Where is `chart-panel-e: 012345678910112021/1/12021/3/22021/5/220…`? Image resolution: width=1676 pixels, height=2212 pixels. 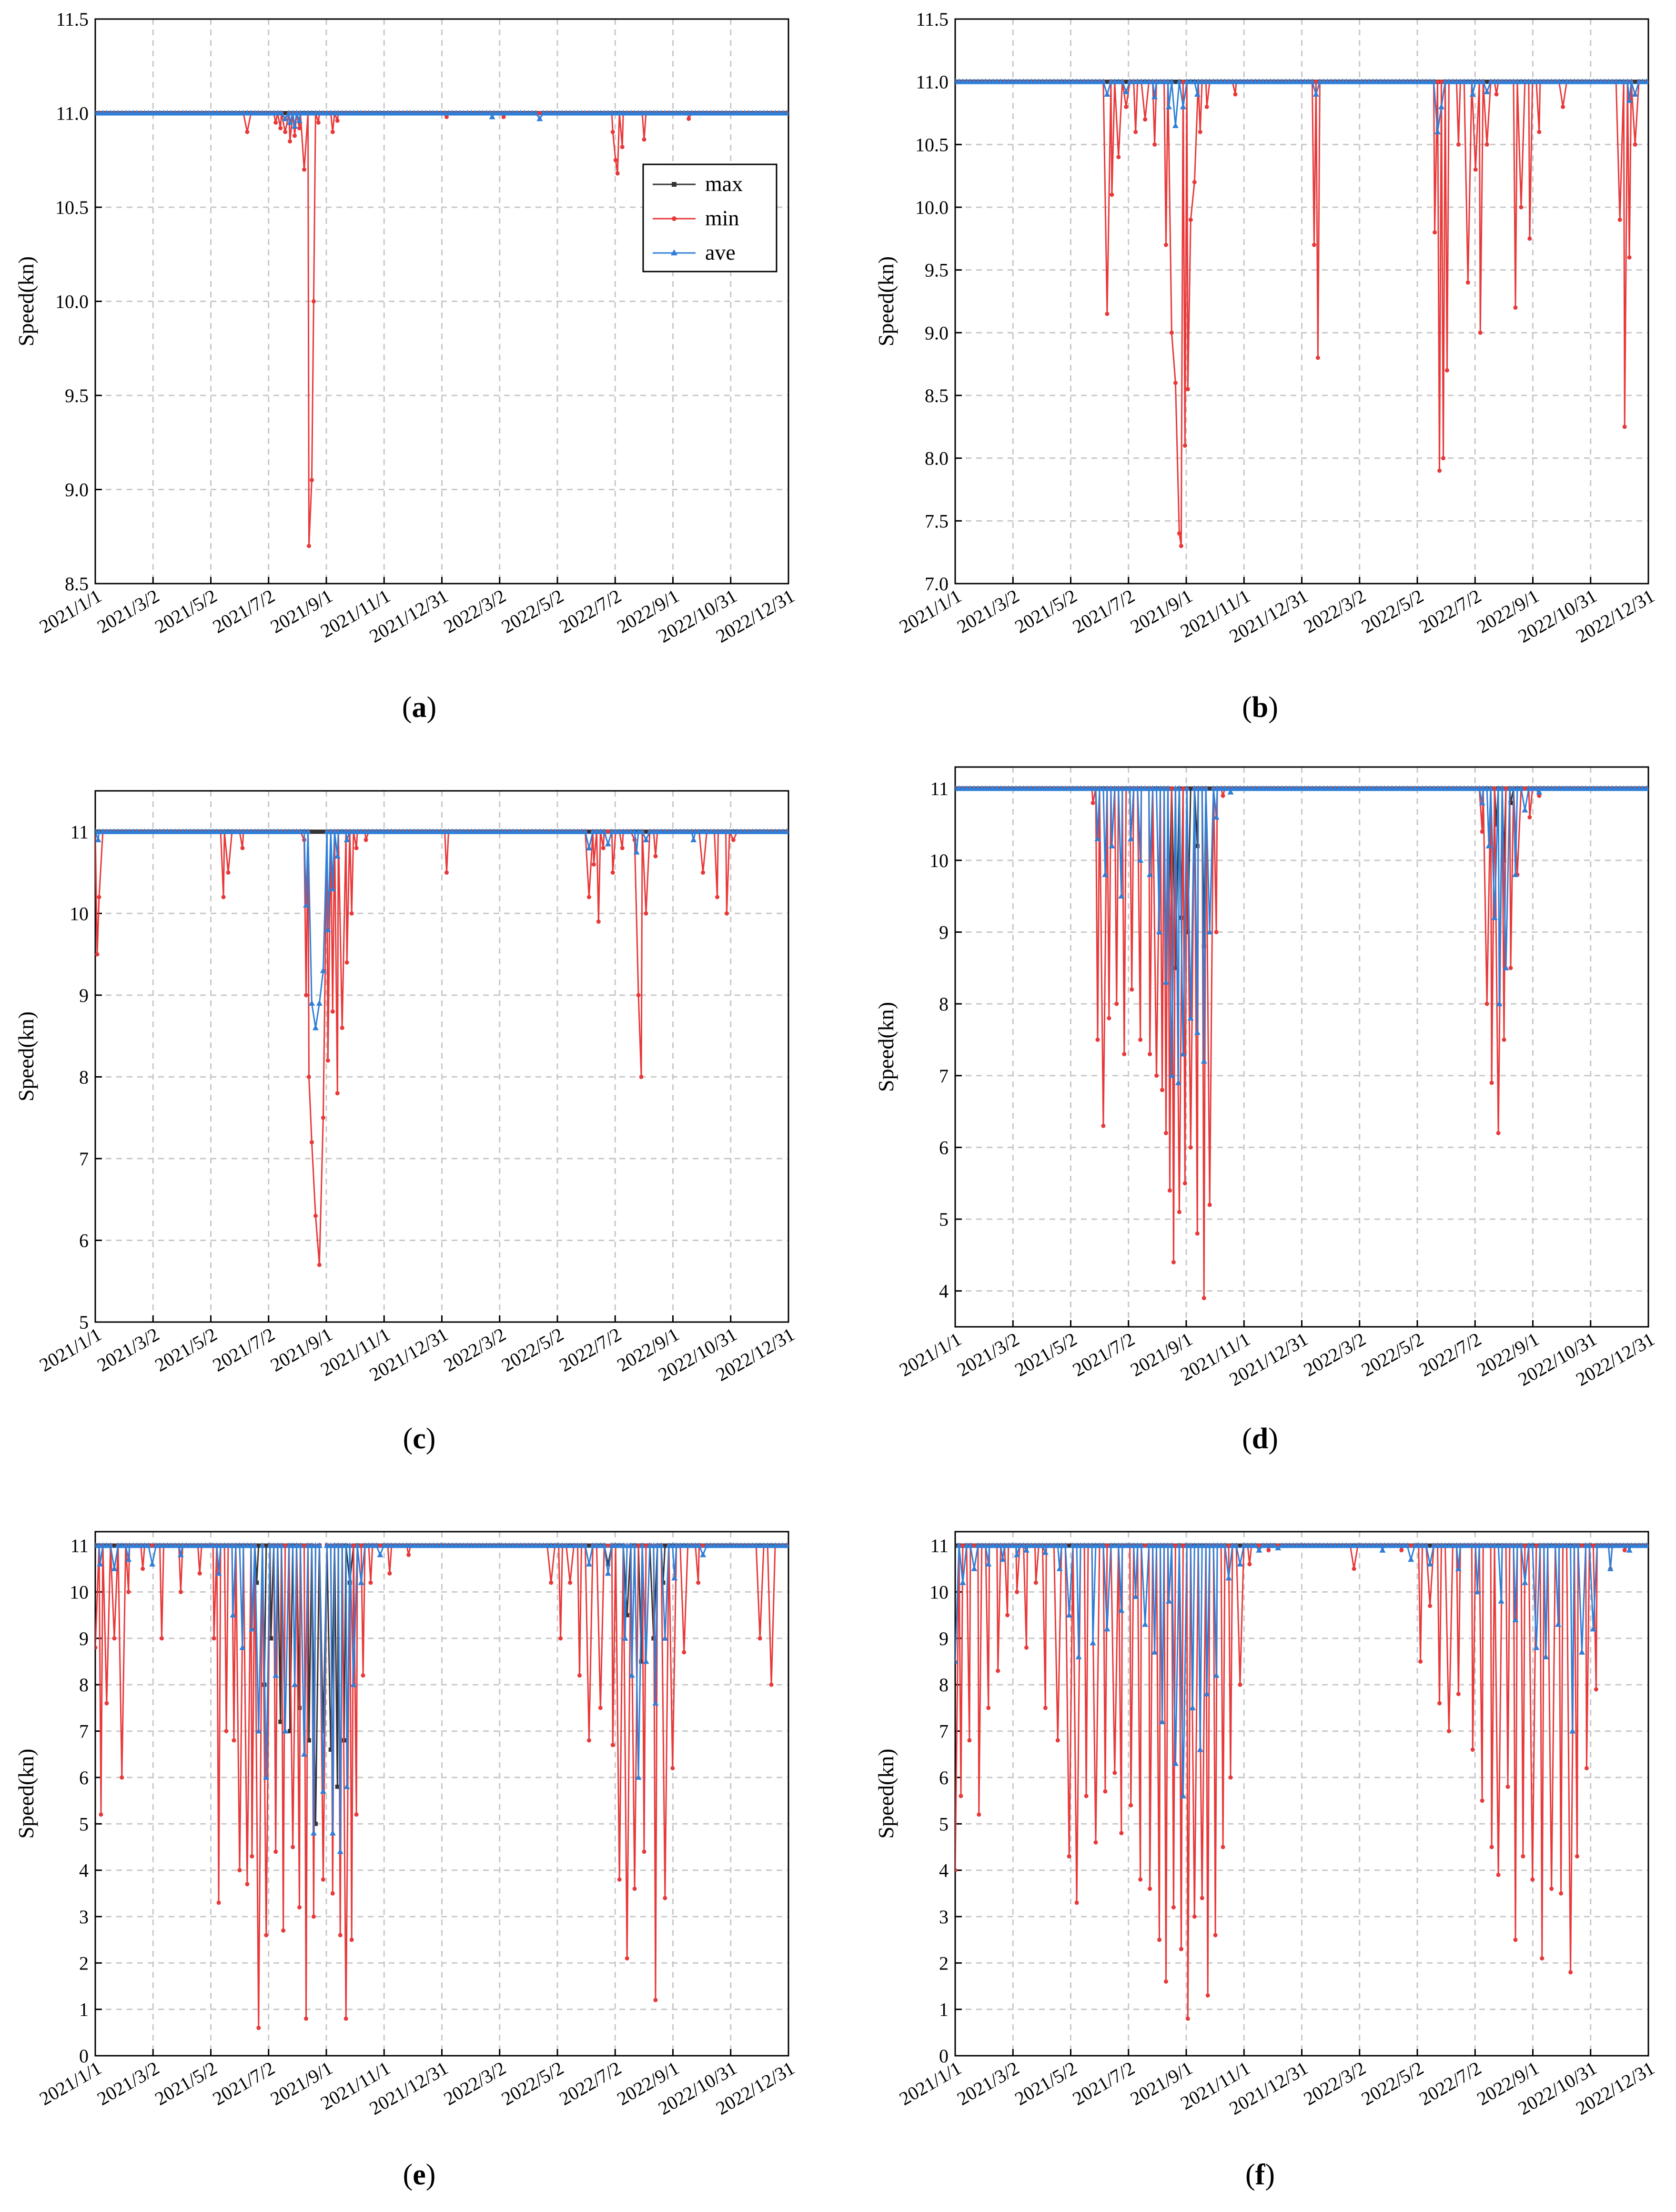 chart-panel-e: 012345678910112021/1/12021/3/22021/5/220… is located at coordinates (406, 1861).